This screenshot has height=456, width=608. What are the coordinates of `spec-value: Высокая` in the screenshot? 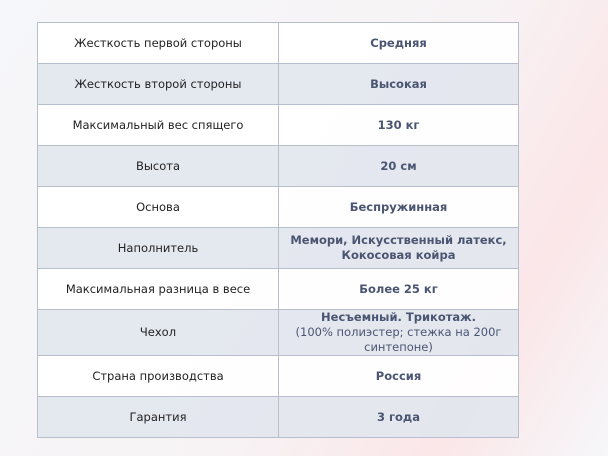 It's located at (398, 84).